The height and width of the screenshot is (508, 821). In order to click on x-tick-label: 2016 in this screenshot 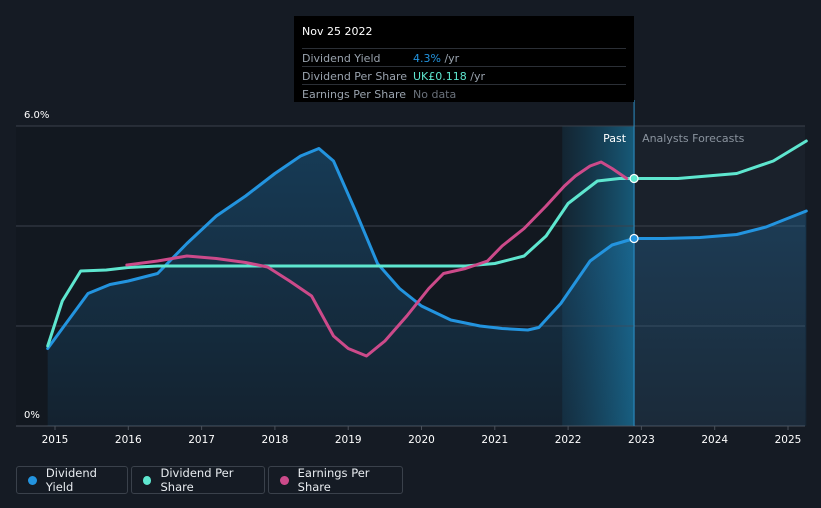, I will do `click(128, 440)`.